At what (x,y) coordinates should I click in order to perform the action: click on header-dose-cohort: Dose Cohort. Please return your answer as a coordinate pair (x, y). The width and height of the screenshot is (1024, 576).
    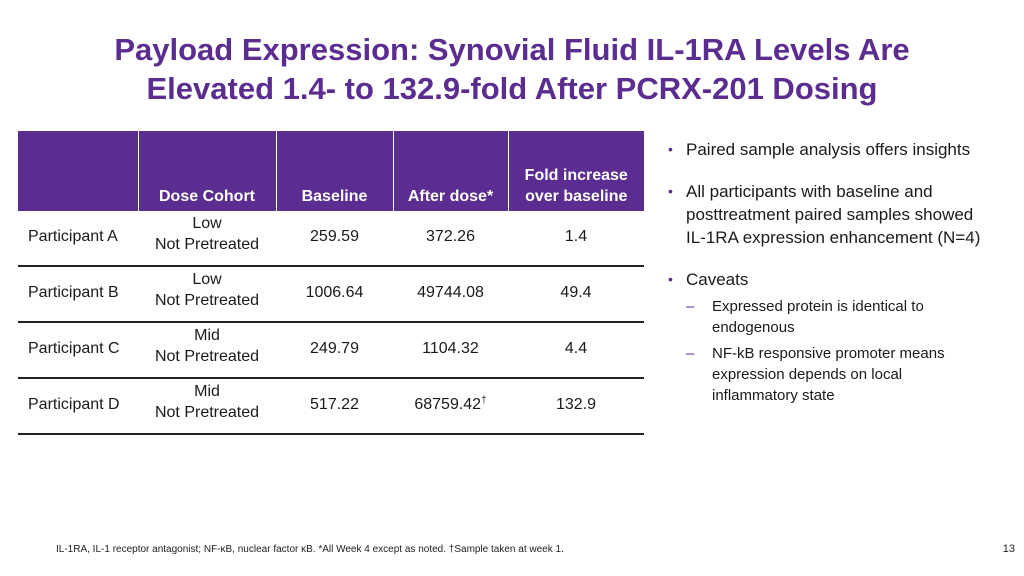
    Looking at the image, I should click on (206, 171).